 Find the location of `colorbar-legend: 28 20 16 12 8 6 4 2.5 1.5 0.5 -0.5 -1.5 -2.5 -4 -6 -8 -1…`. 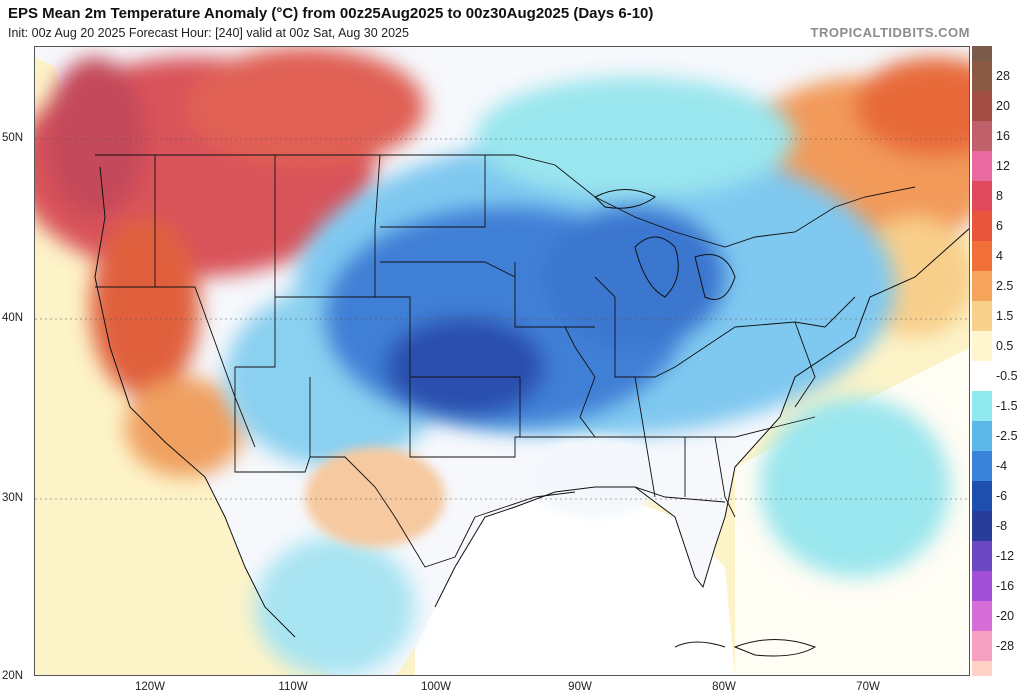

colorbar-legend: 28 20 16 12 8 6 4 2.5 1.5 0.5 -0.5 -1.5 -2.5 -4 -6 -8 -1… is located at coordinates (998, 361).